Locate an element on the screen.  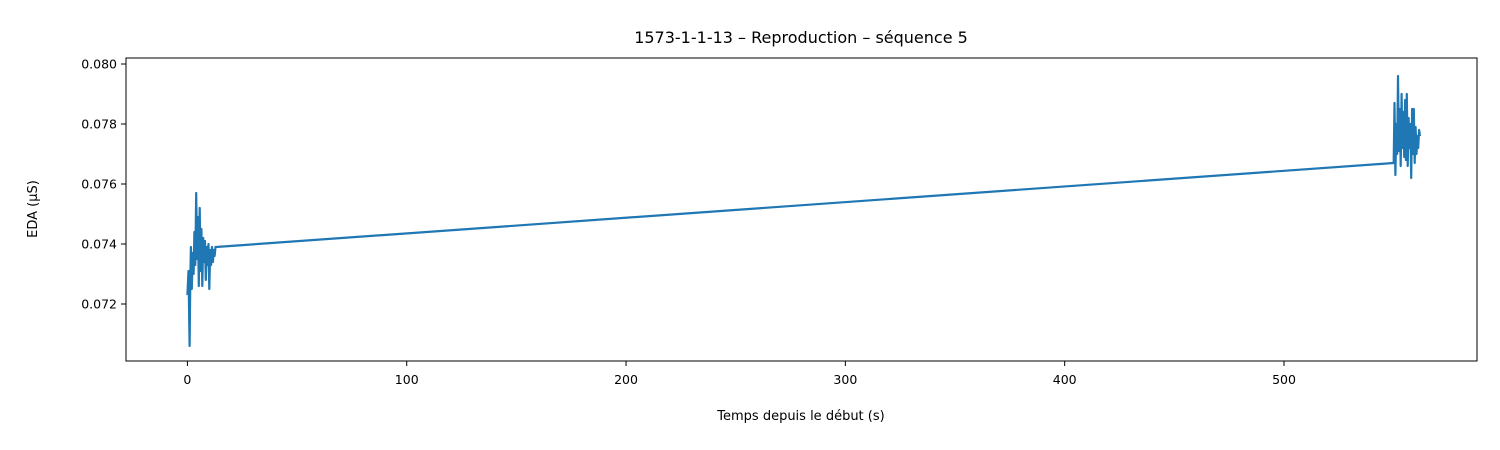
x-axis: 0 100 200 300 400 500 is located at coordinates (739, 374).